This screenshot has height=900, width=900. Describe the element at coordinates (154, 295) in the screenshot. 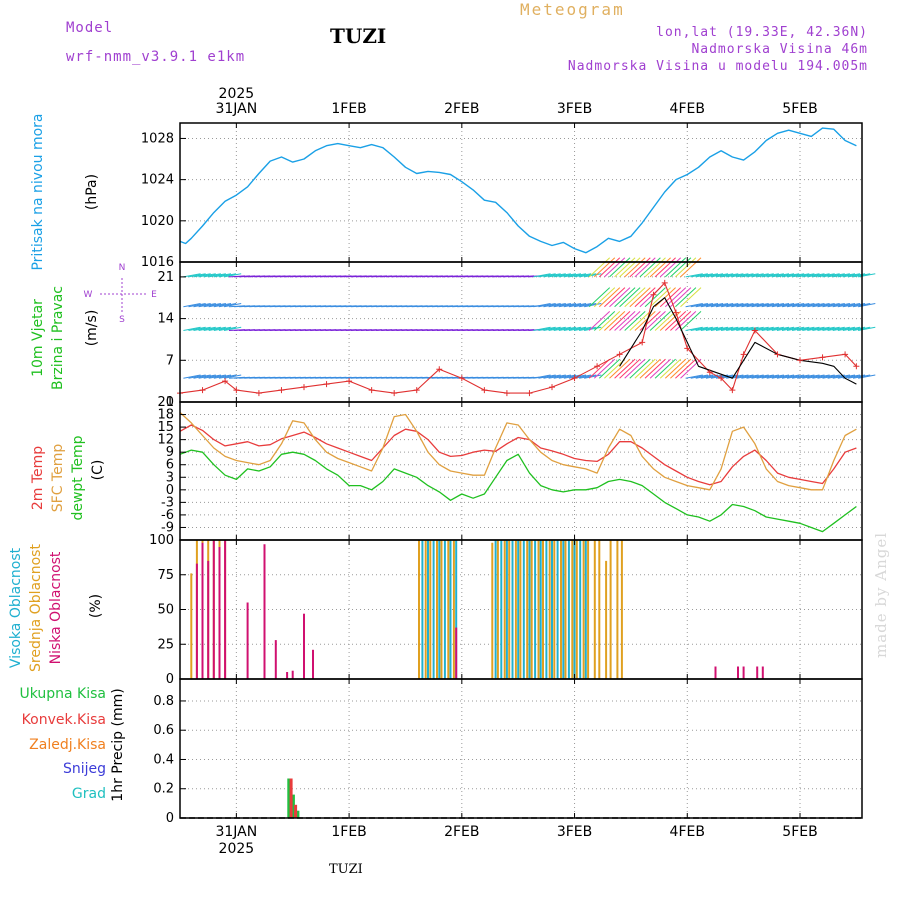

I see `compass-e: E` at that location.